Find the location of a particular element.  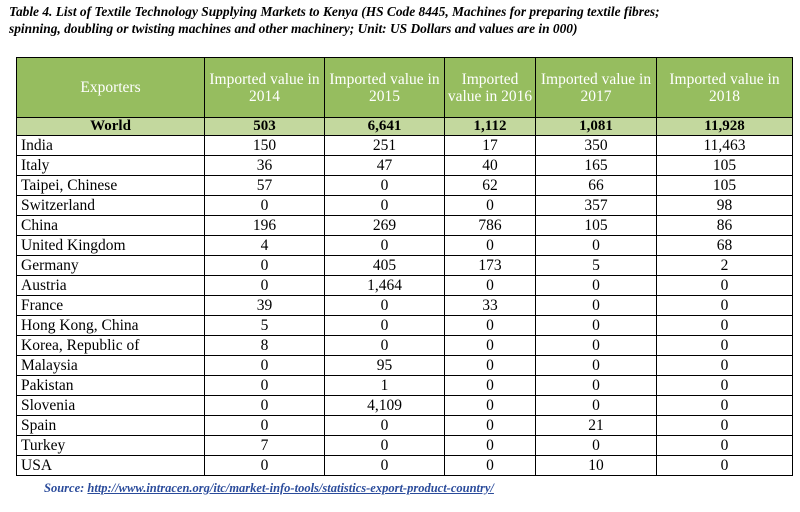

value-cell: 86 is located at coordinates (724, 225).